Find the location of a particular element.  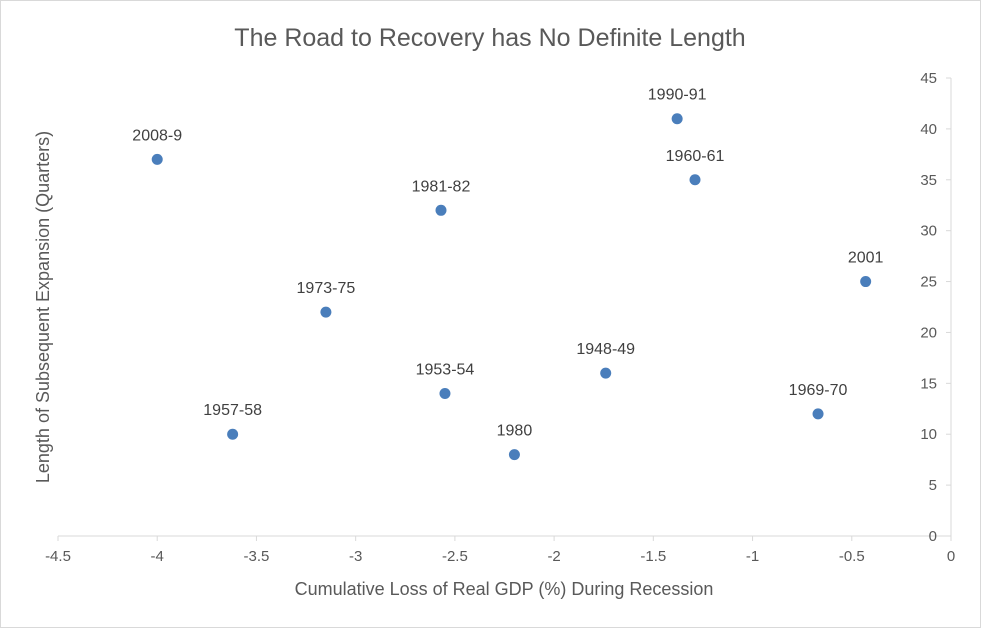

x-tick-label: -4 is located at coordinates (157, 556).